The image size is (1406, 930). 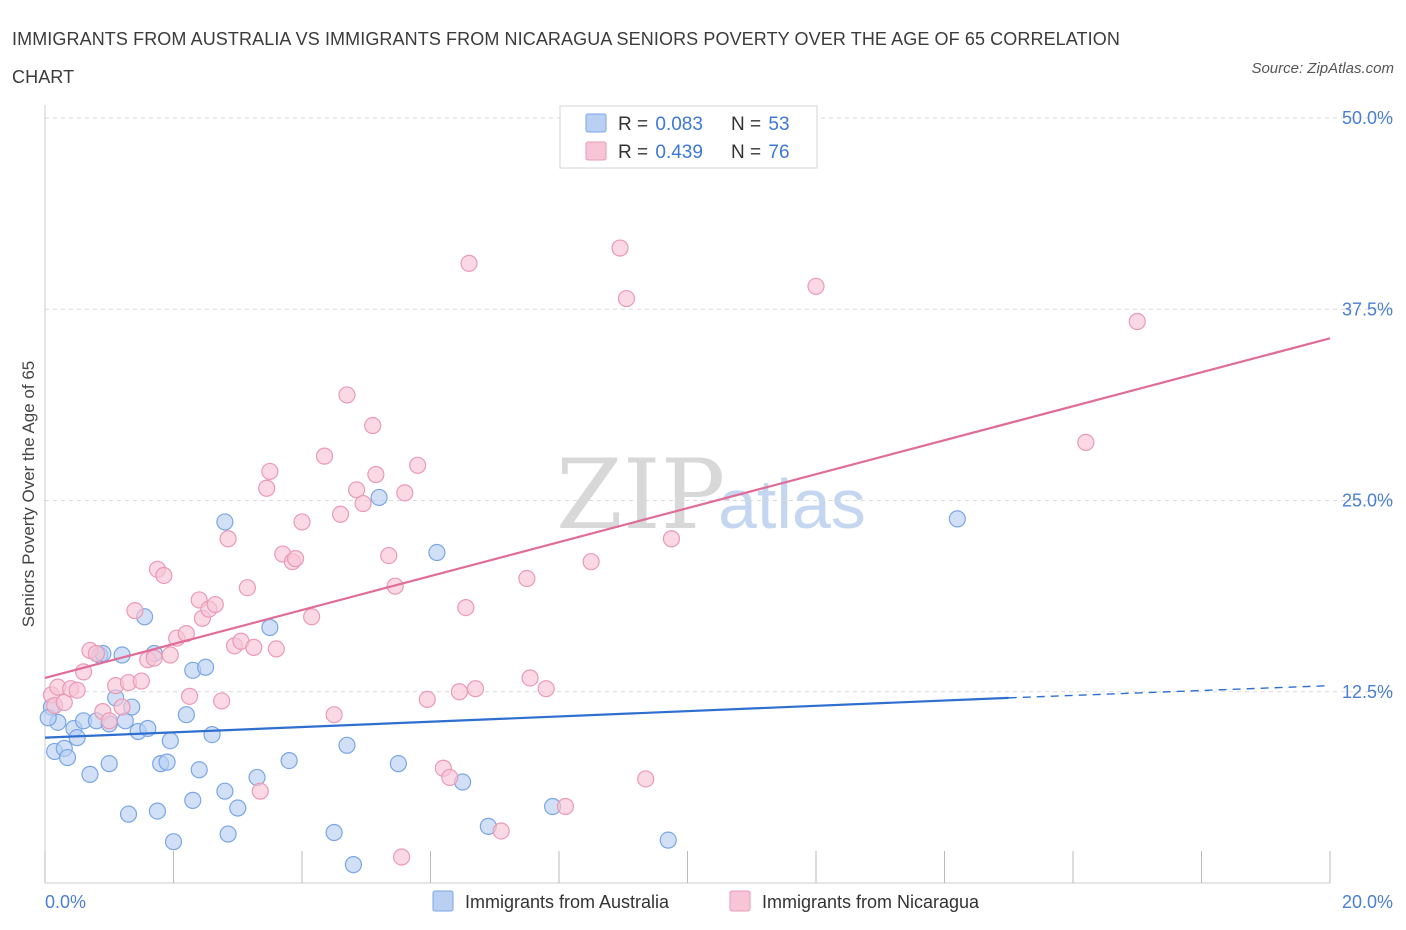 What do you see at coordinates (740, 901) in the screenshot?
I see `bottom-legend-swatch-nicaragua` at bounding box center [740, 901].